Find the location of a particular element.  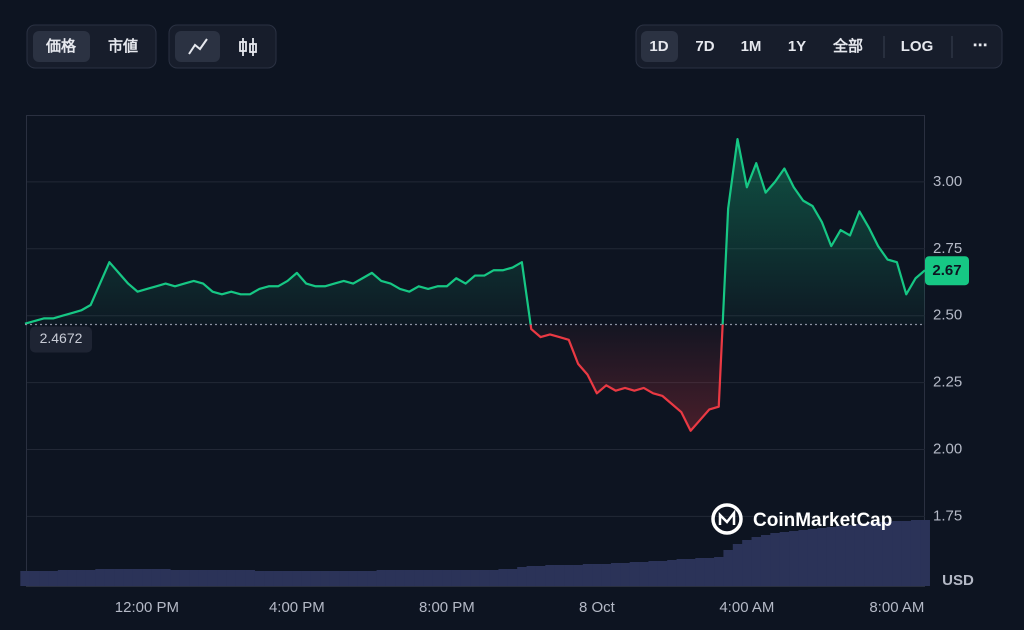

metric-tab: 価格 is located at coordinates (61, 46).